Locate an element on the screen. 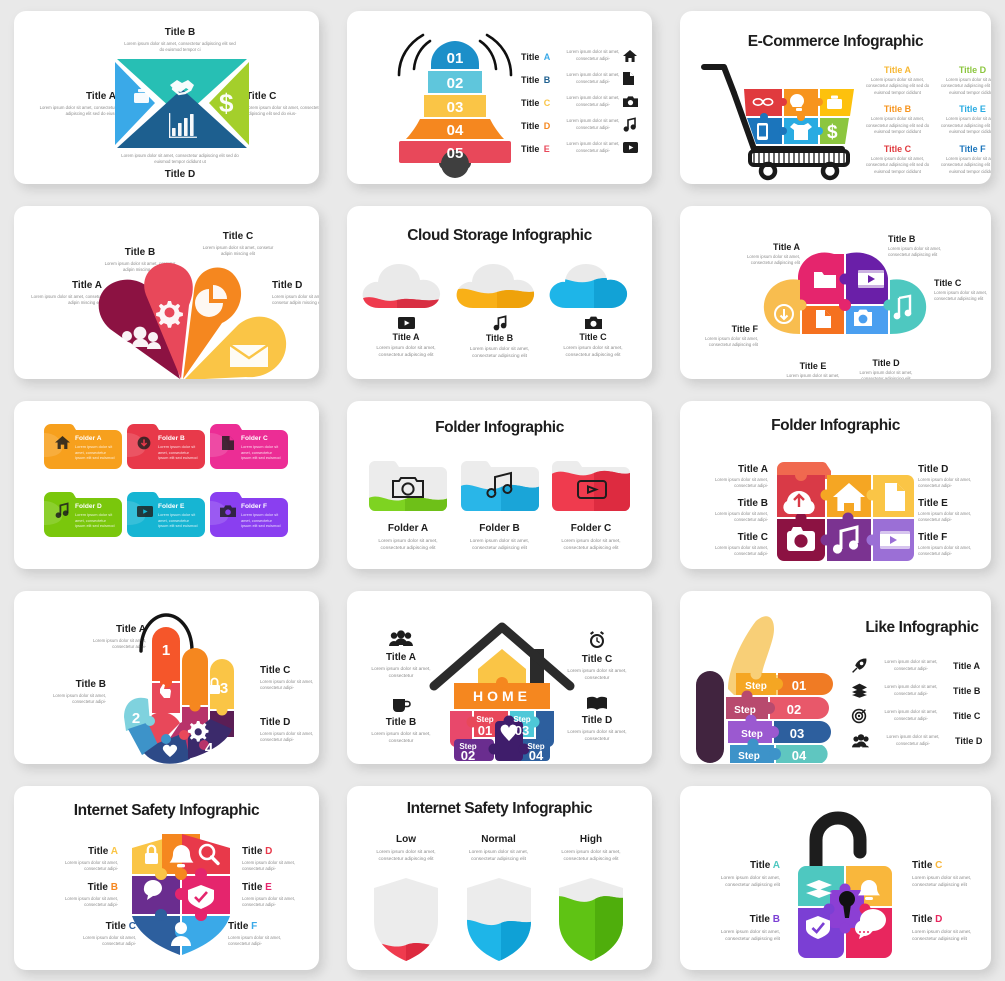 The width and height of the screenshot is (1005, 981). folder-puzzle-graphic is located at coordinates (845, 511).